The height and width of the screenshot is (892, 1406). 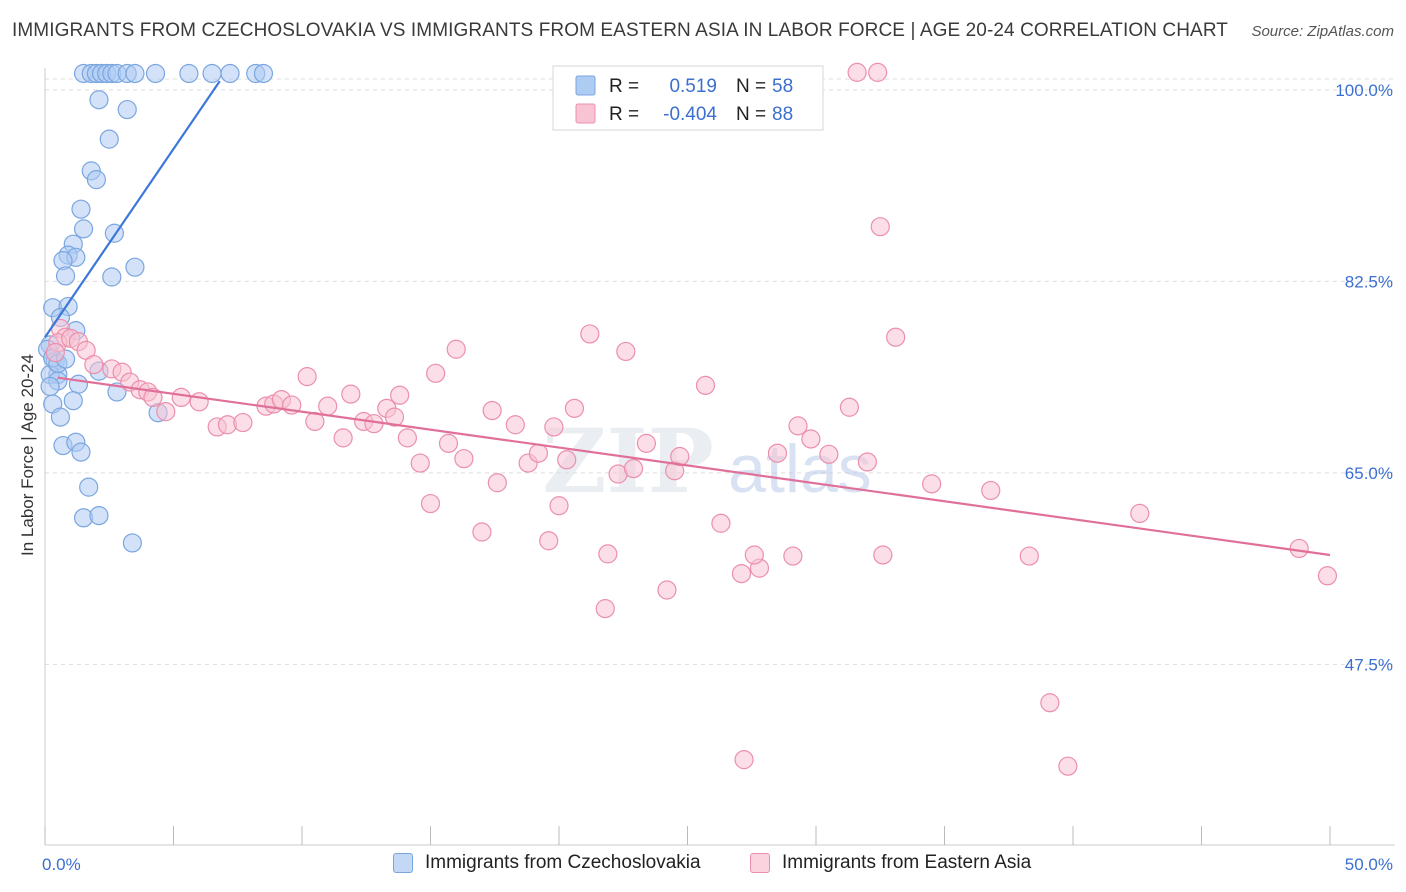 I want to click on y-tick-label: 82.5%, so click(x=1369, y=281).